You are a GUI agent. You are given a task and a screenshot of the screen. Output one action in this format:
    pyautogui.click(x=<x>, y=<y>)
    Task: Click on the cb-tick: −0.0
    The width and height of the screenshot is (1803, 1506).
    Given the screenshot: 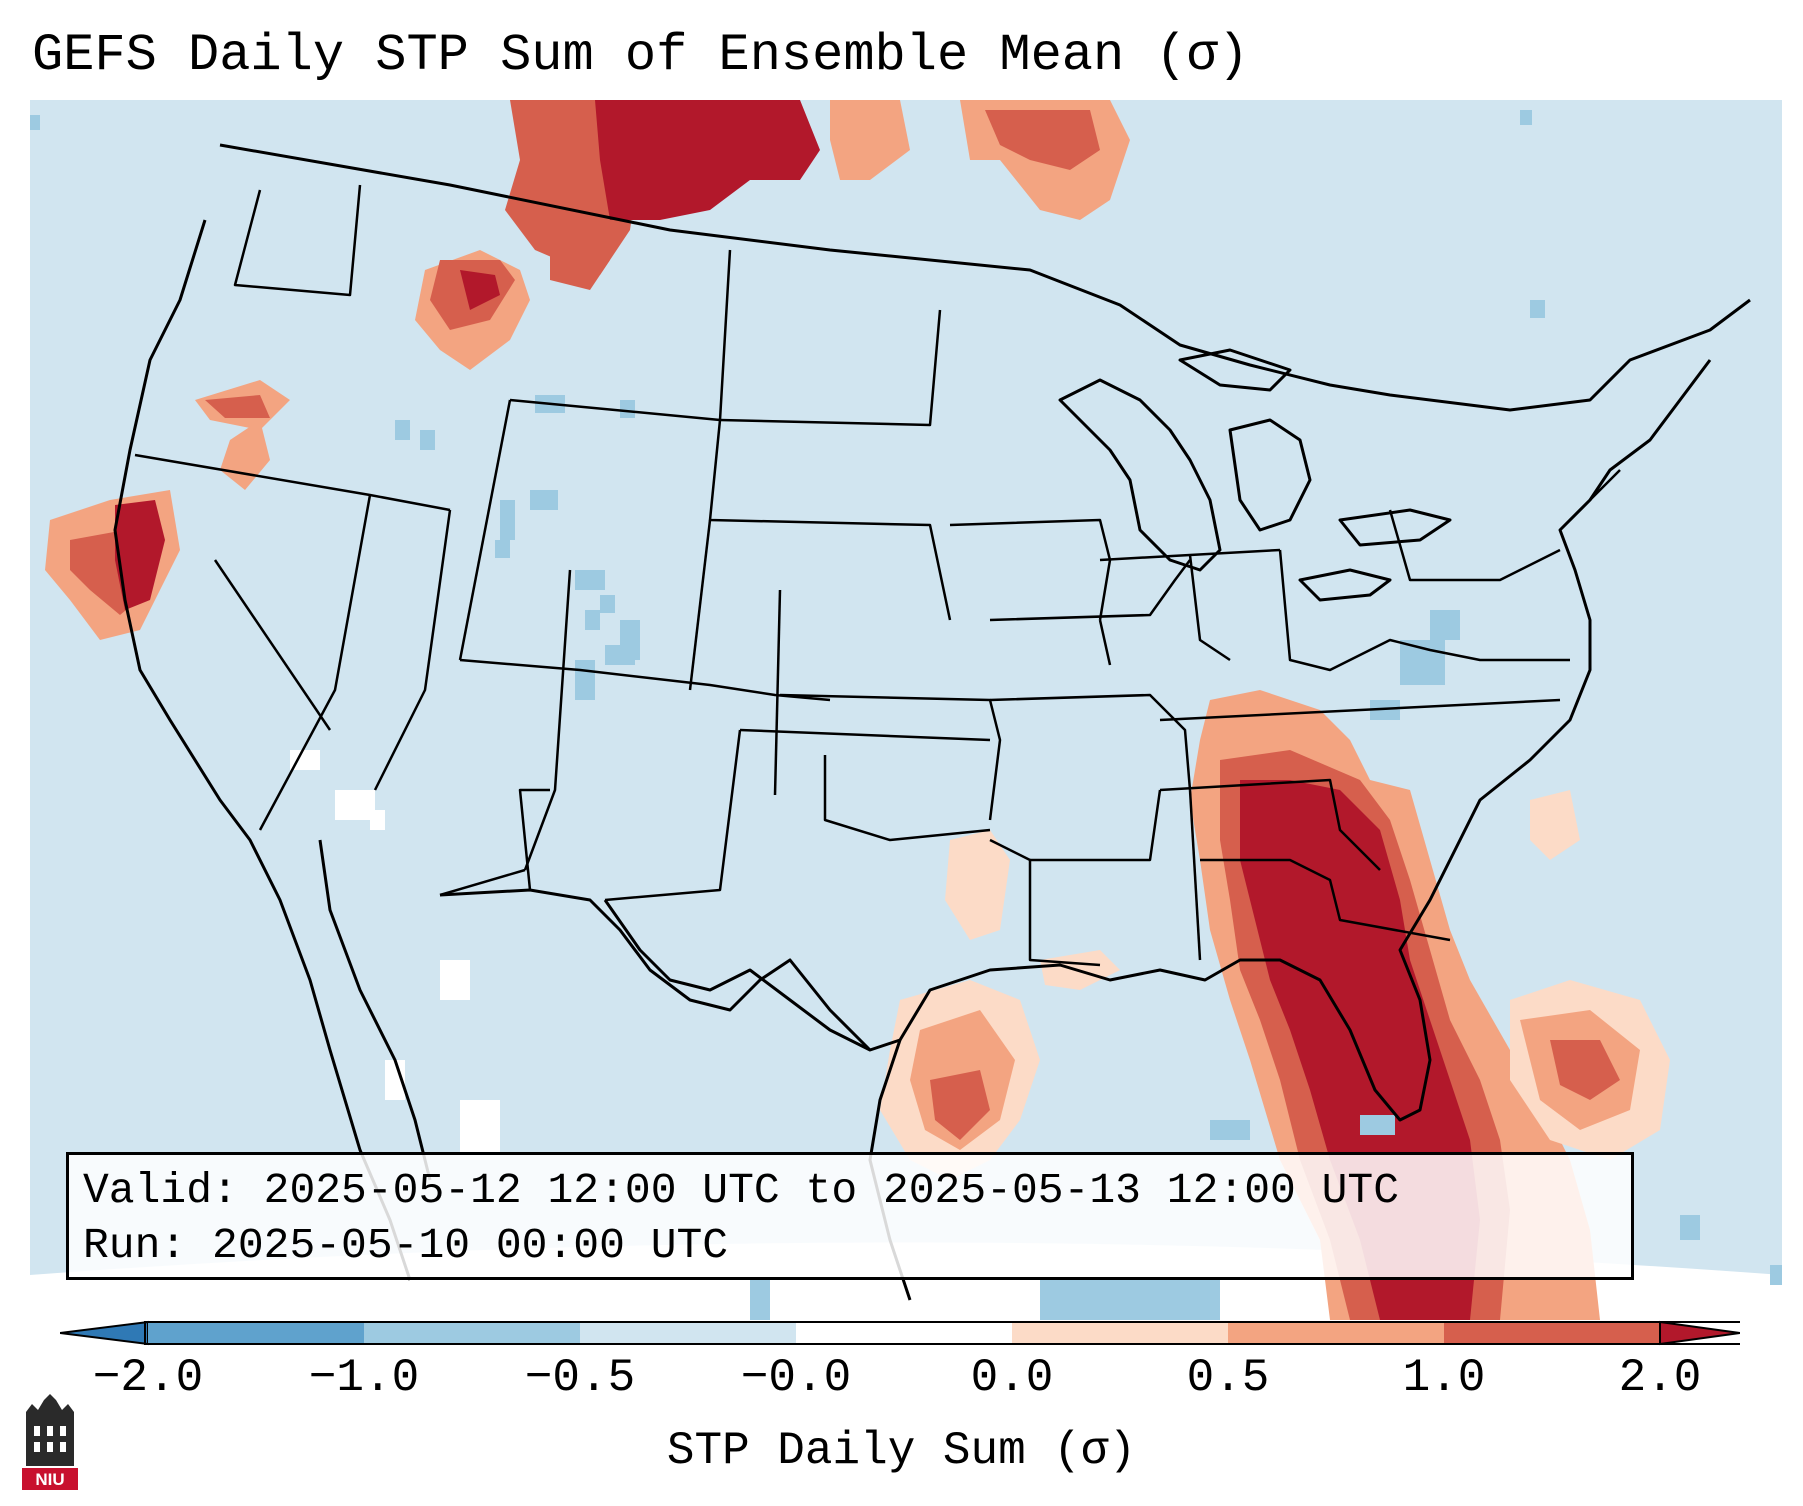 What is the action you would take?
    pyautogui.click(x=796, y=1378)
    